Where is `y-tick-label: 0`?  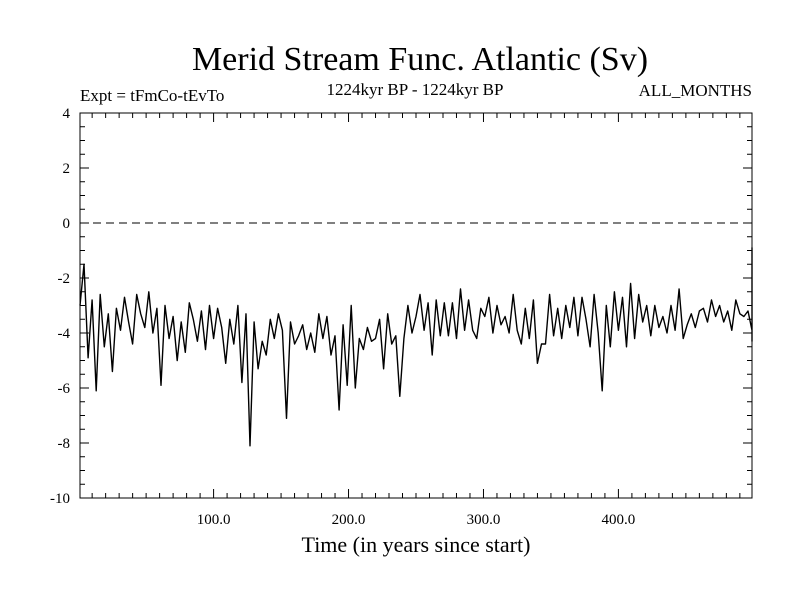
y-tick-label: 0 is located at coordinates (67, 224).